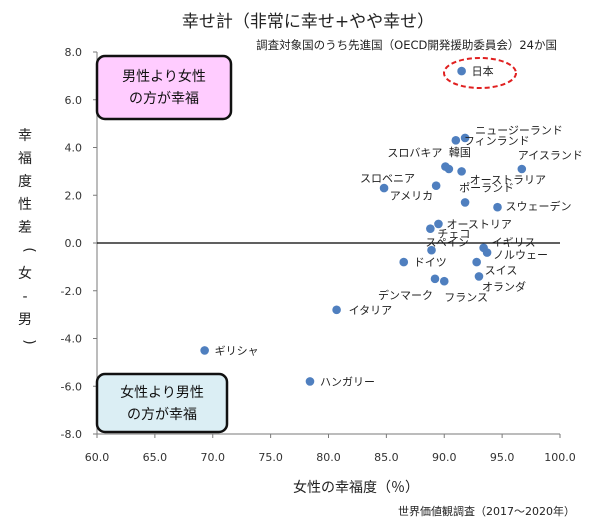 Image resolution: width=589 pixels, height=521 pixels. Describe the element at coordinates (155, 457) in the screenshot. I see `x-tick-label: 65.0` at that location.